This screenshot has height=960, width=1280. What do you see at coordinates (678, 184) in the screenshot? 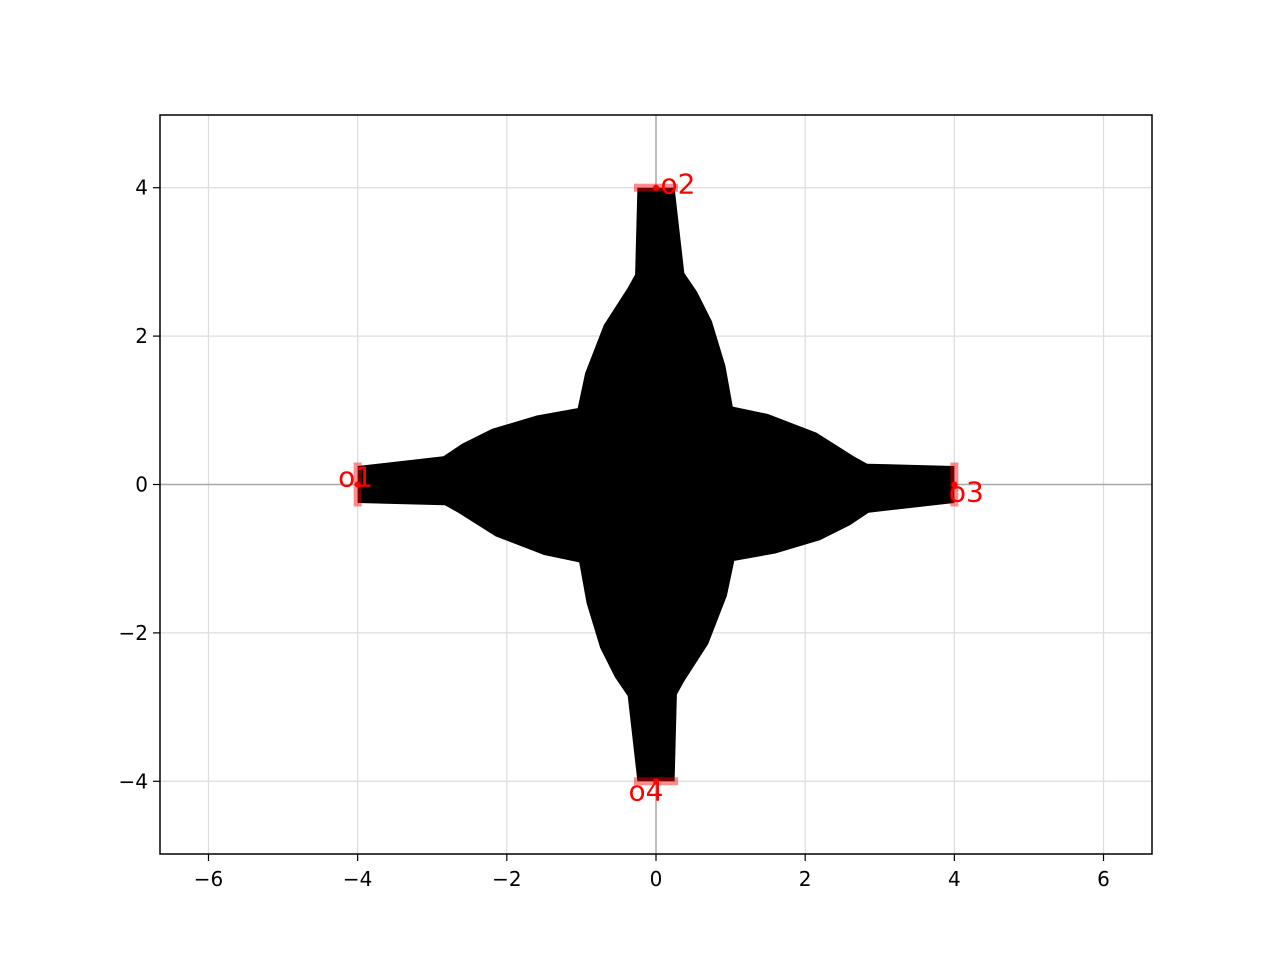
I see `port-label: o2` at bounding box center [678, 184].